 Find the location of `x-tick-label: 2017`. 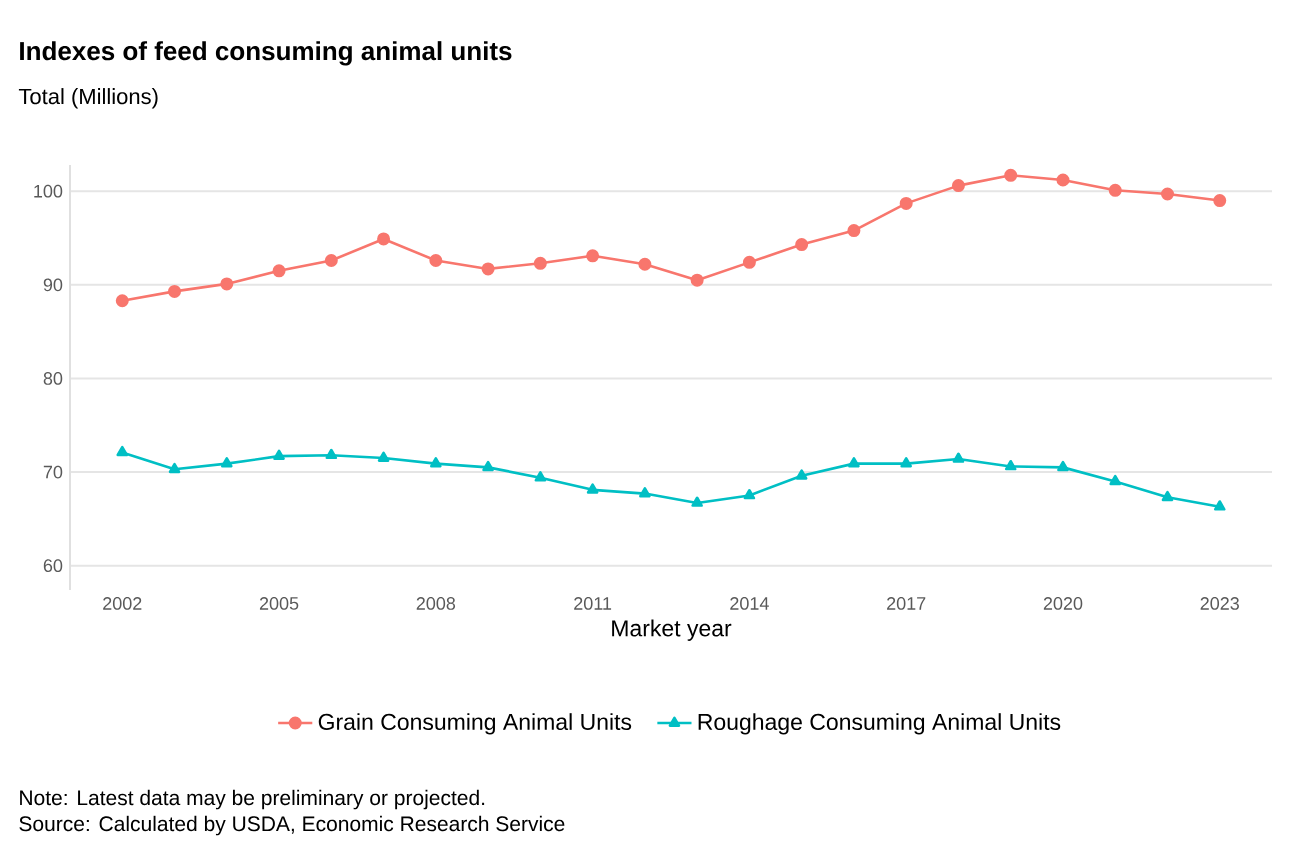

x-tick-label: 2017 is located at coordinates (906, 603).